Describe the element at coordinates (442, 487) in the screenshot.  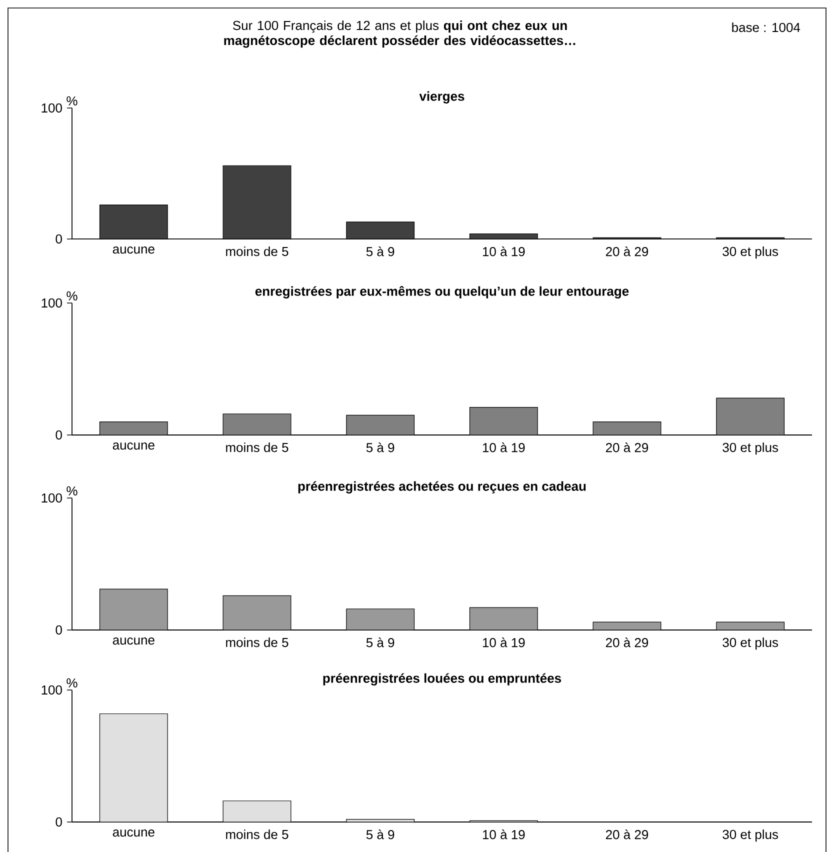
I see `chart-title: préenregistrées achetées ou reçues en cadeau` at that location.